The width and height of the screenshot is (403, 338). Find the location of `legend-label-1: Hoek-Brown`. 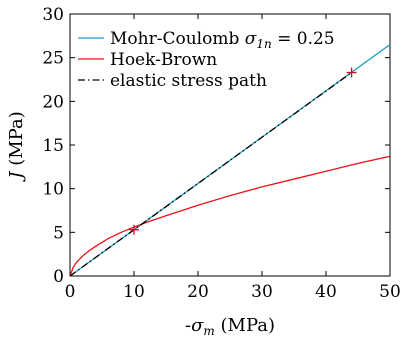

legend-label-1: Hoek-Brown is located at coordinates (163, 60).